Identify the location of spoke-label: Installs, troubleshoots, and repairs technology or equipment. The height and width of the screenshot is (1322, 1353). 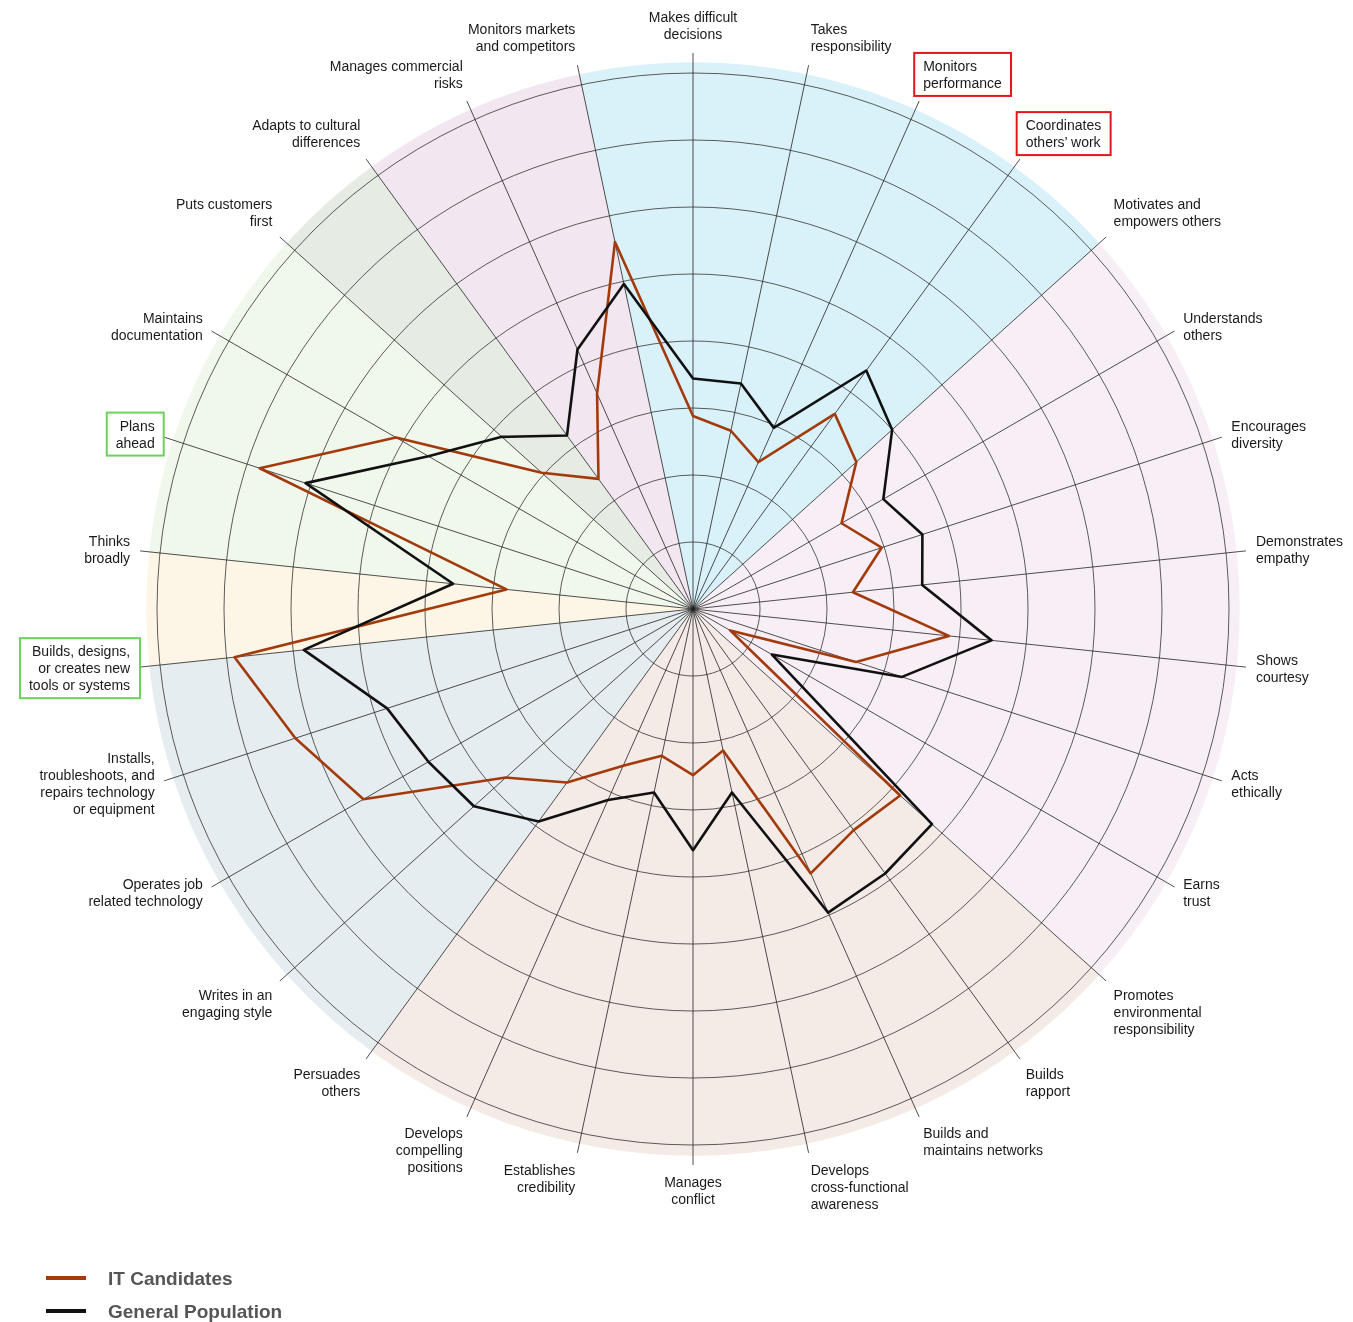
(97, 784).